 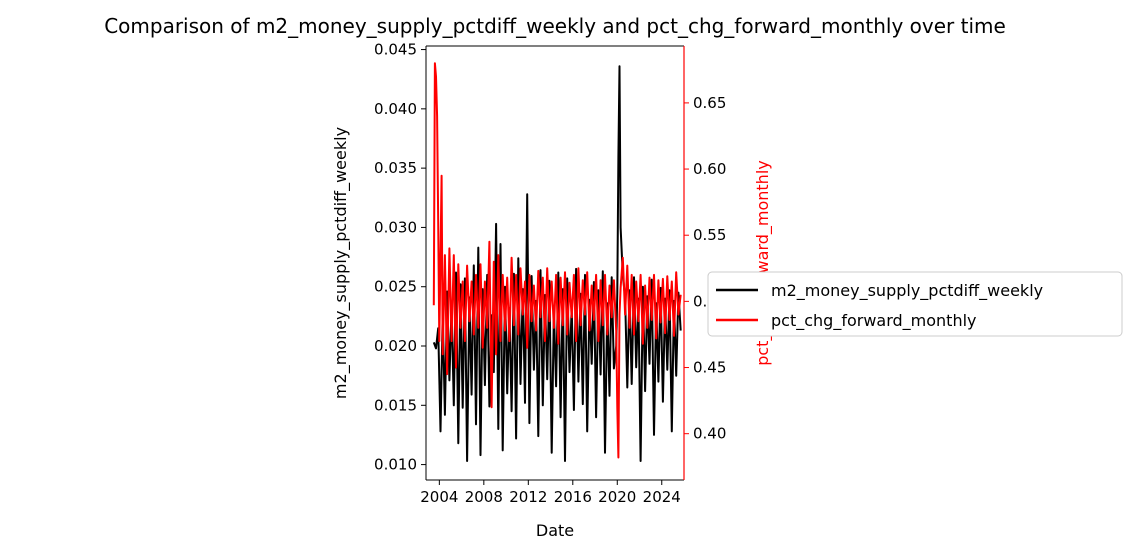 I want to click on legend-box, so click(x=915, y=304).